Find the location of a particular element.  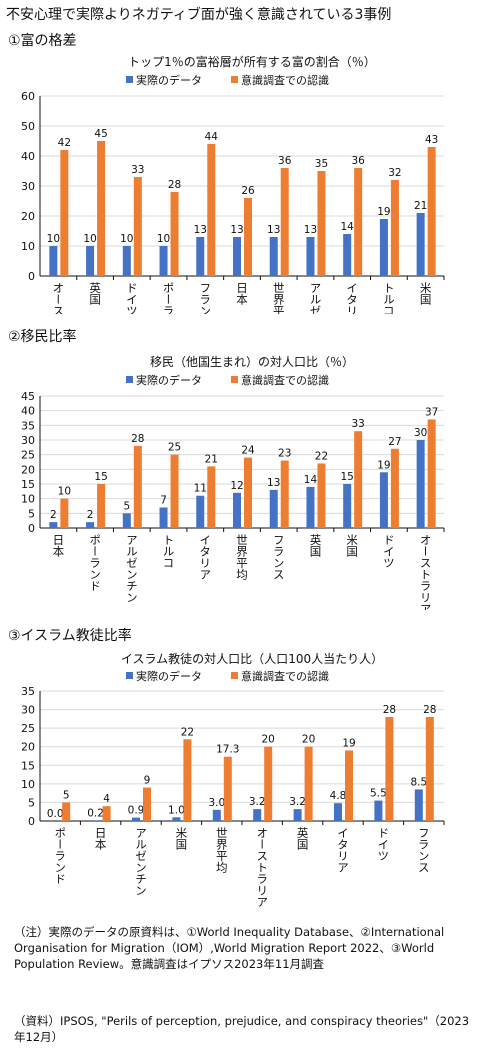

data-label-actual: 1.0 is located at coordinates (176, 810).